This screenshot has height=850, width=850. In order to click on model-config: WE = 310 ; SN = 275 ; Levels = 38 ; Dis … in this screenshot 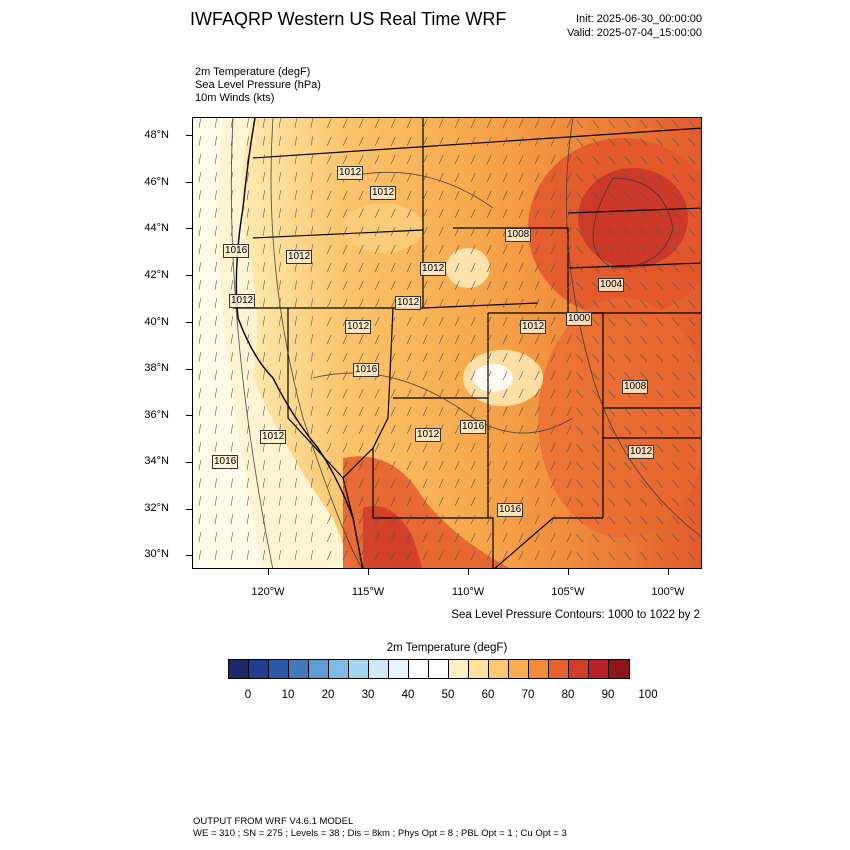, I will do `click(380, 833)`.